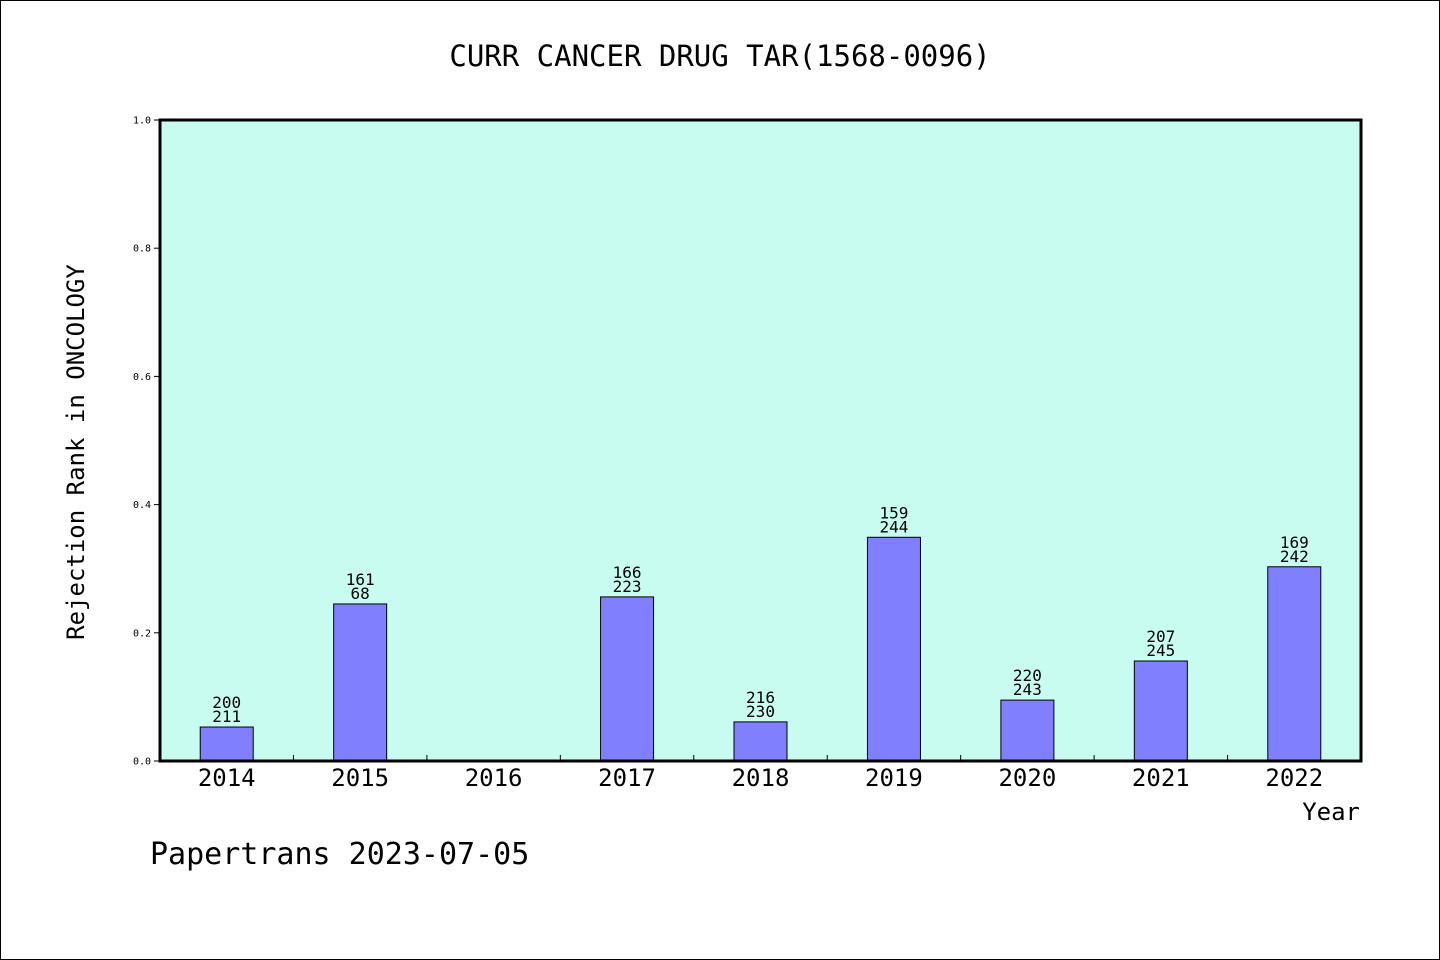  Describe the element at coordinates (227, 778) in the screenshot. I see `x-tick-label: 2014` at that location.